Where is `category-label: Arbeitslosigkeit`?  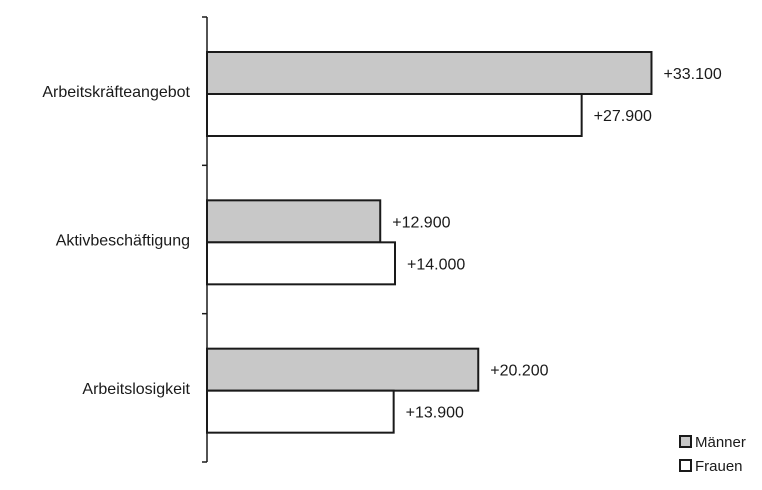
category-label: Arbeitslosigkeit is located at coordinates (136, 389).